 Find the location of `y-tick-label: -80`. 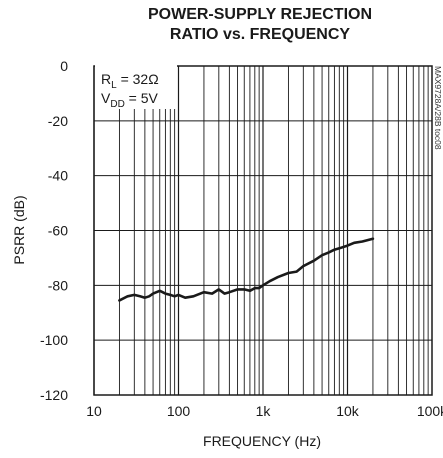

y-tick-label: -80 is located at coordinates (58, 285).